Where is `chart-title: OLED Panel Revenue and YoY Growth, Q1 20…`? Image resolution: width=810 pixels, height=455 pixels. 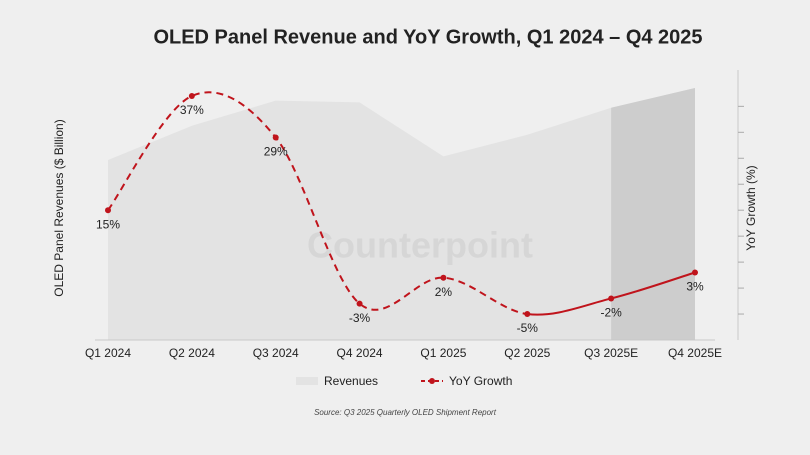 chart-title: OLED Panel Revenue and YoY Growth, Q1 20… is located at coordinates (427, 37).